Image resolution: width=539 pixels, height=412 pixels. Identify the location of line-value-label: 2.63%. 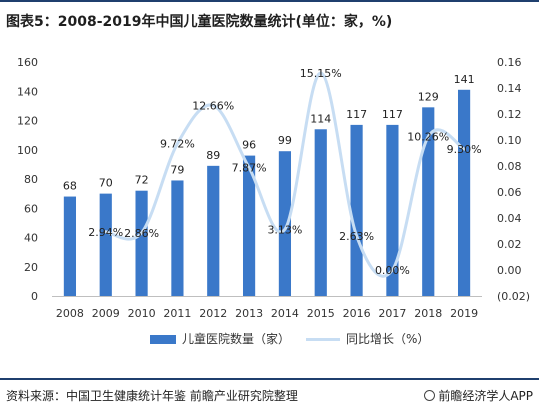
(356, 236).